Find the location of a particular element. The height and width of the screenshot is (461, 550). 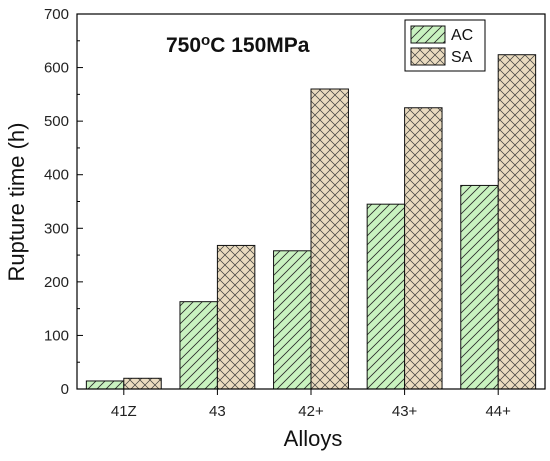

y-tick-label: 700 is located at coordinates (56, 14).